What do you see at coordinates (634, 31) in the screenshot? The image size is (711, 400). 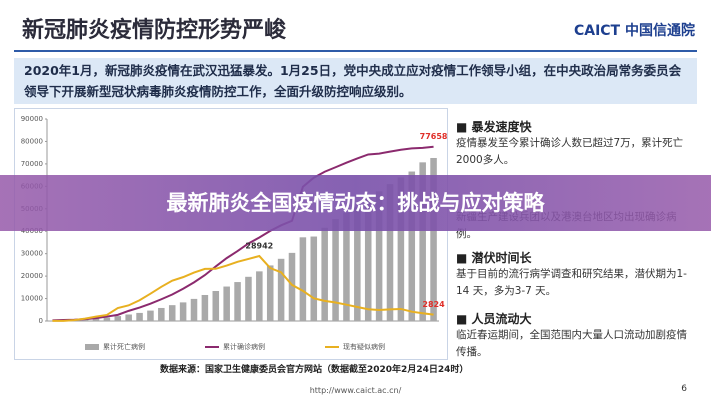 I see `logo: CAICT 中国信通院` at bounding box center [634, 31].